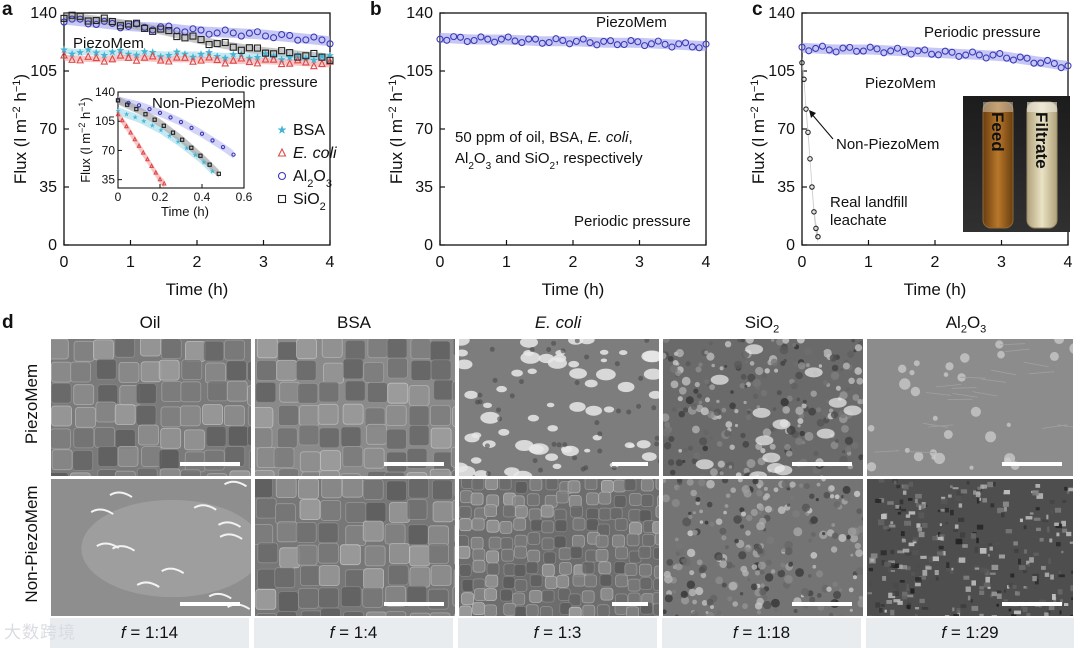 The width and height of the screenshot is (1080, 648). I want to click on row-label-nonpiezomem: Non-PiezoMem, so click(31, 544).